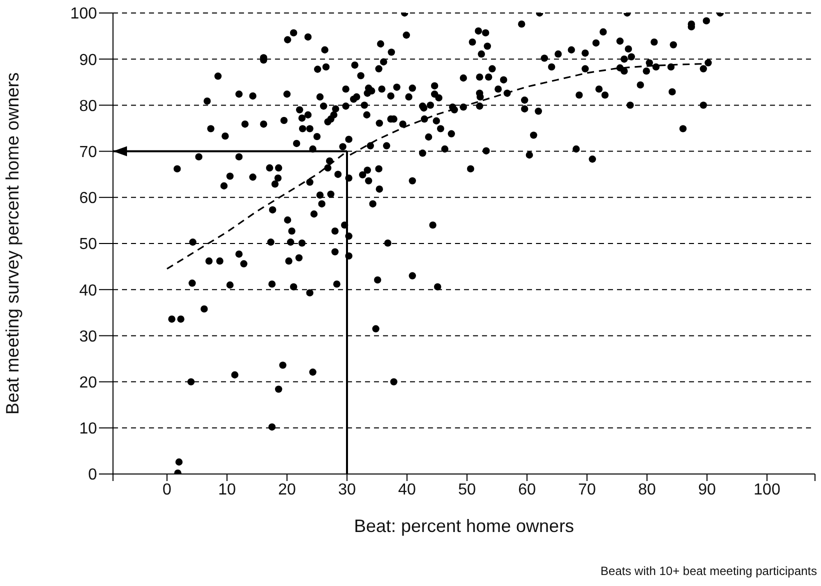 The height and width of the screenshot is (586, 821). What do you see at coordinates (347, 489) in the screenshot?
I see `x-tick-label: 30` at bounding box center [347, 489].